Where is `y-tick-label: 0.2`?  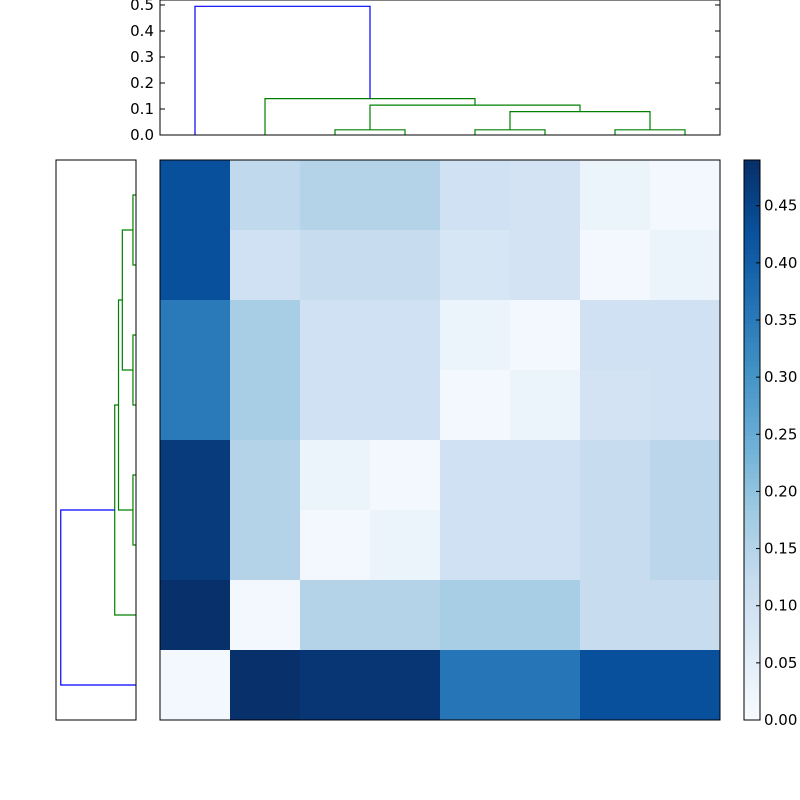
y-tick-label: 0.2 is located at coordinates (142, 83).